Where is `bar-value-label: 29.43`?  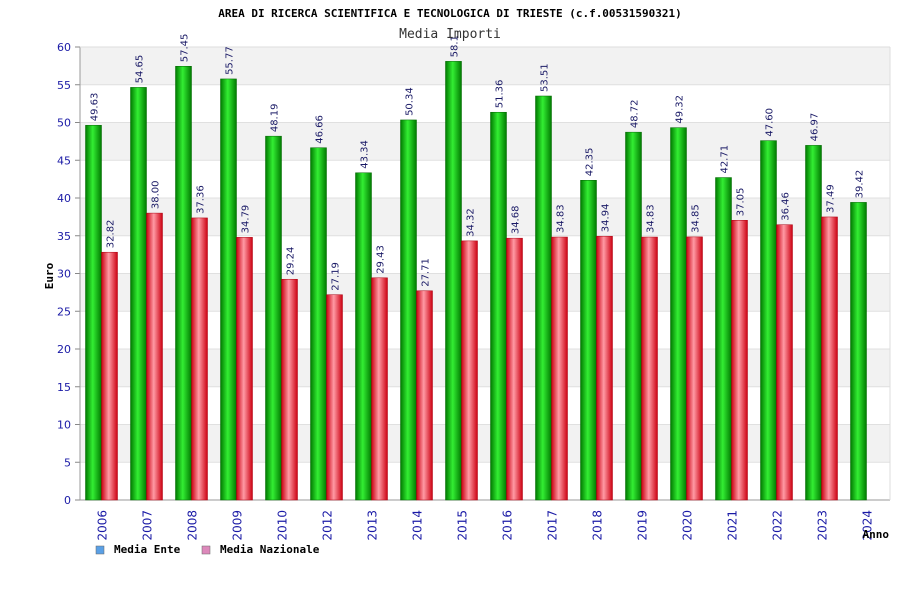
bar-value-label: 29.43 is located at coordinates (381, 259).